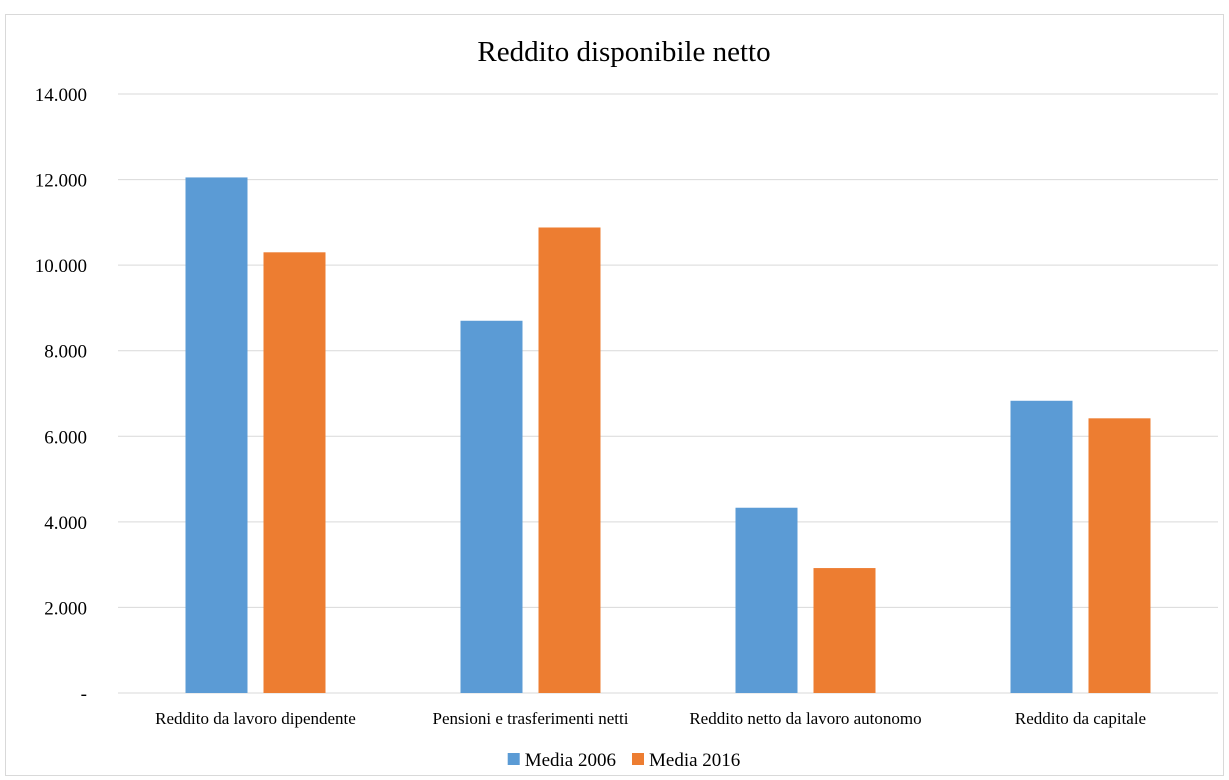 The height and width of the screenshot is (780, 1229). I want to click on x-category-label: Reddito da capitale, so click(1080, 718).